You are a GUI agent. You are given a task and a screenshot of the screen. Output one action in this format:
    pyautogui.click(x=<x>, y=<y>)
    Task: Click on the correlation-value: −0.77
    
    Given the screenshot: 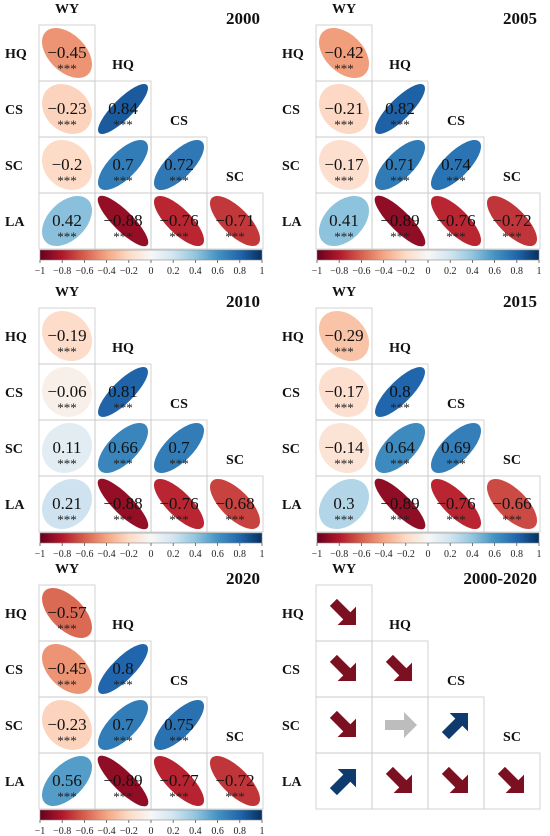 What is the action you would take?
    pyautogui.click(x=179, y=780)
    